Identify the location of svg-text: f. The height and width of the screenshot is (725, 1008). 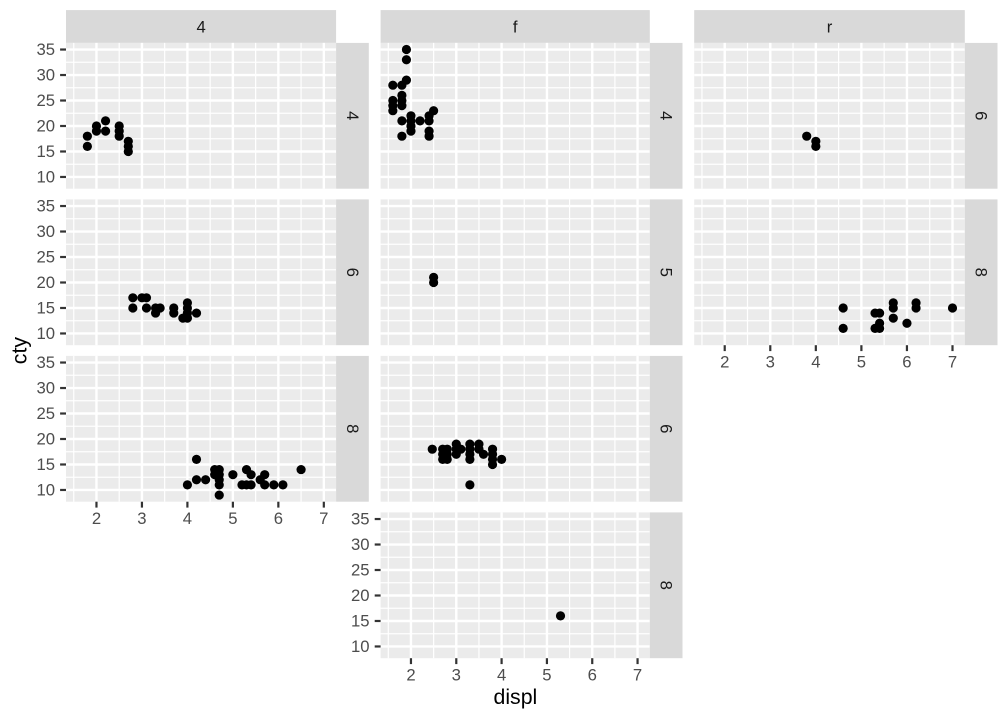
(515, 27).